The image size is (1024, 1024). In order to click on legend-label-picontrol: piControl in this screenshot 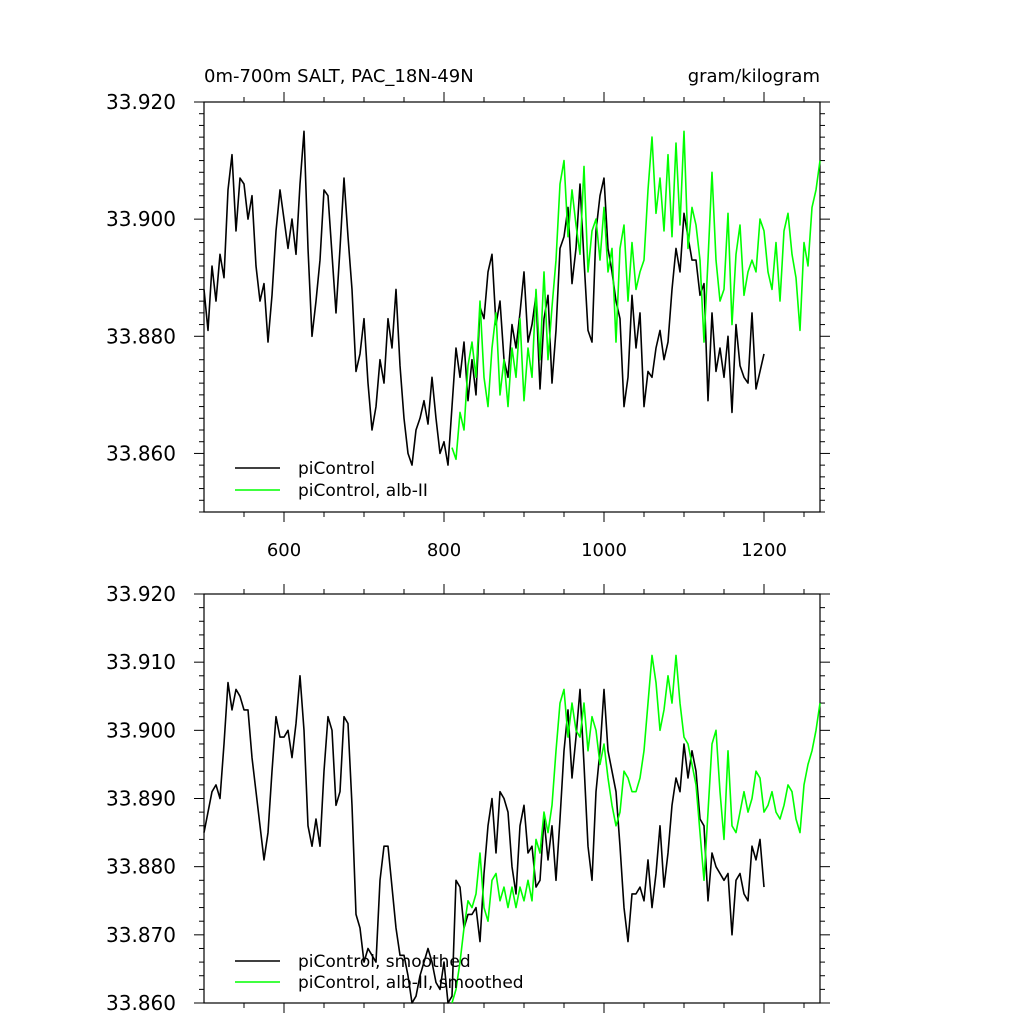, I will do `click(336, 469)`.